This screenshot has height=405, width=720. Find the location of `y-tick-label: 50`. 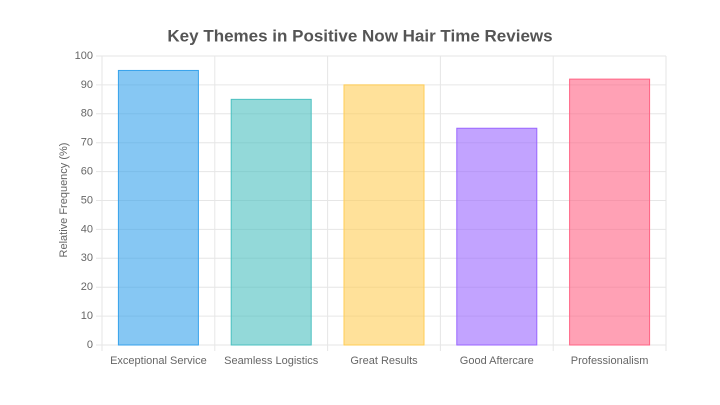

y-tick-label: 50 is located at coordinates (87, 200).